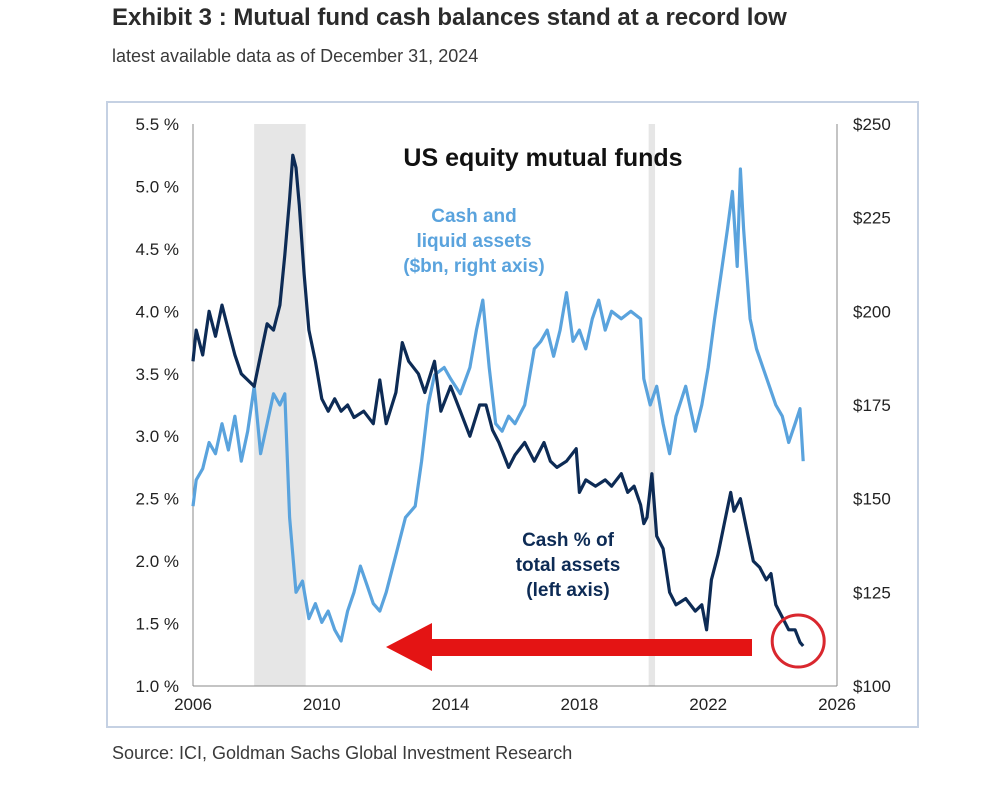 Image resolution: width=1007 pixels, height=785 pixels. What do you see at coordinates (872, 499) in the screenshot?
I see `right-tick-label: $150` at bounding box center [872, 499].